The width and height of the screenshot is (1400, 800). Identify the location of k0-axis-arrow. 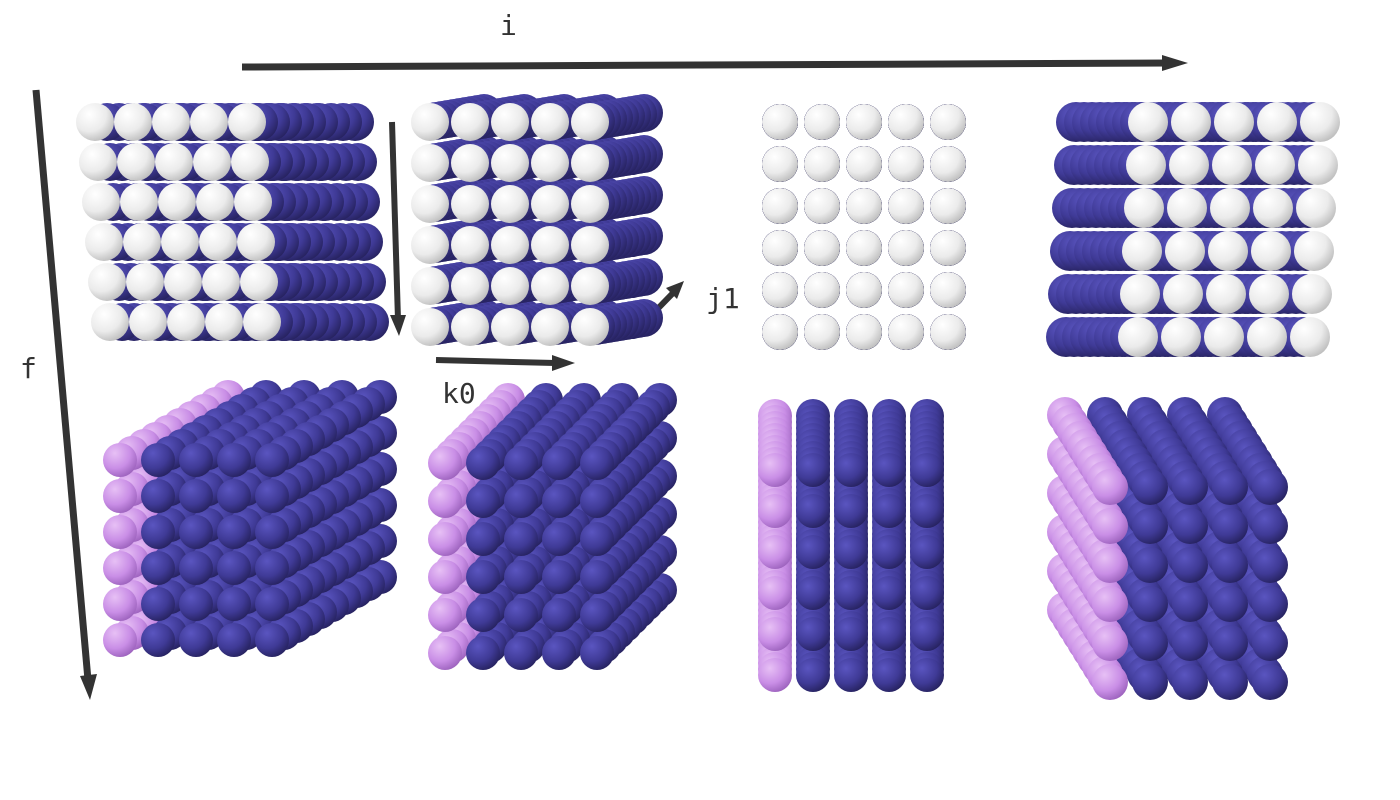
(495, 361).